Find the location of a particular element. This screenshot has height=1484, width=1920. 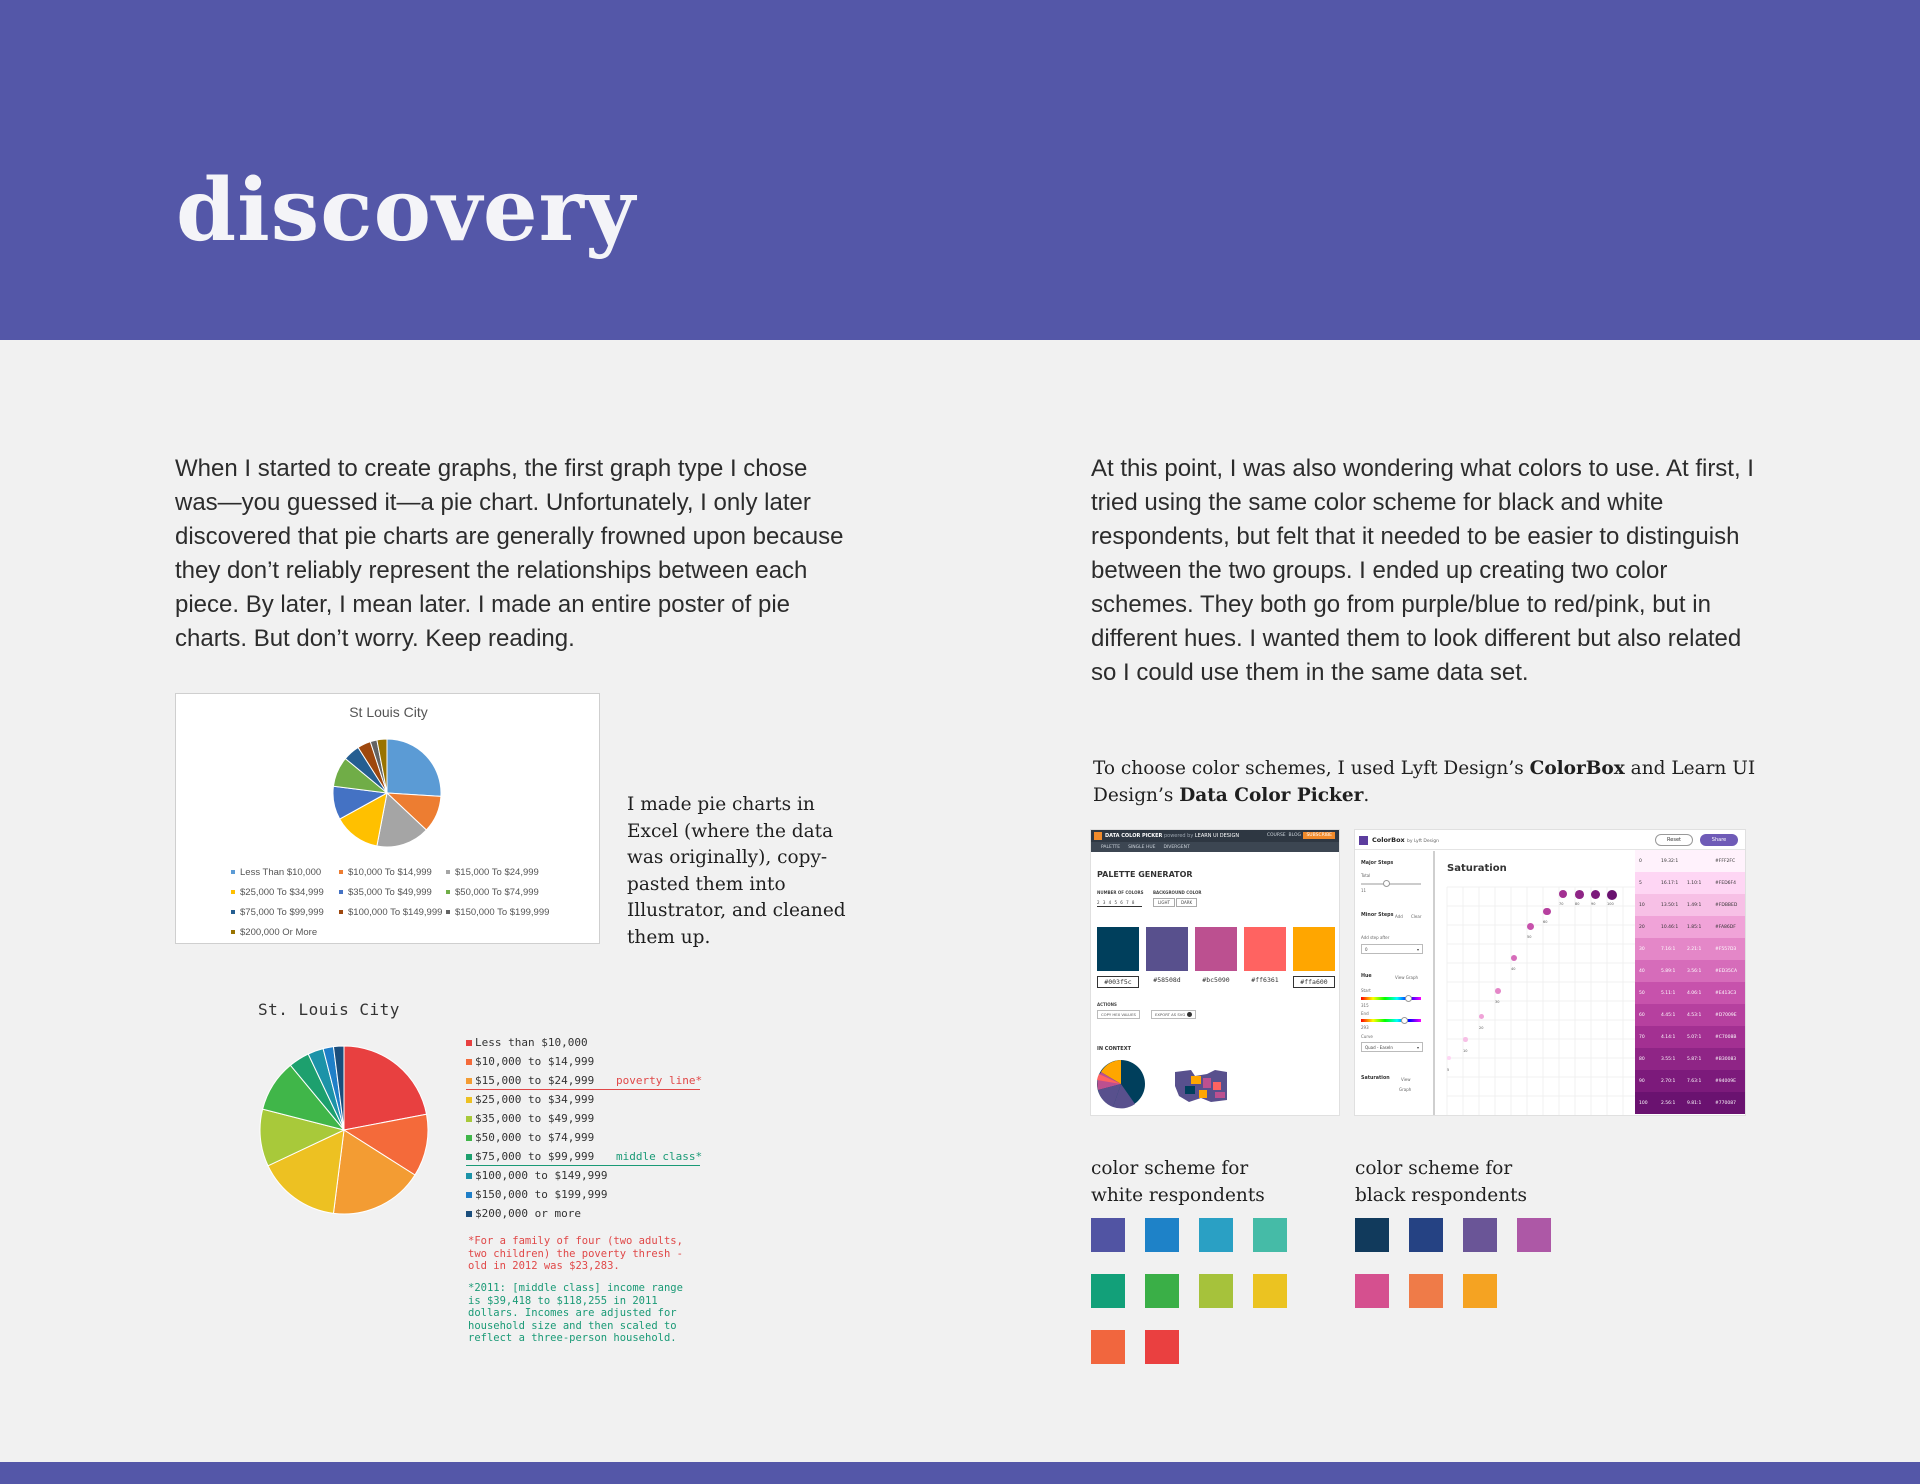

cb-table-cell: #E413C3 is located at coordinates (1726, 993).